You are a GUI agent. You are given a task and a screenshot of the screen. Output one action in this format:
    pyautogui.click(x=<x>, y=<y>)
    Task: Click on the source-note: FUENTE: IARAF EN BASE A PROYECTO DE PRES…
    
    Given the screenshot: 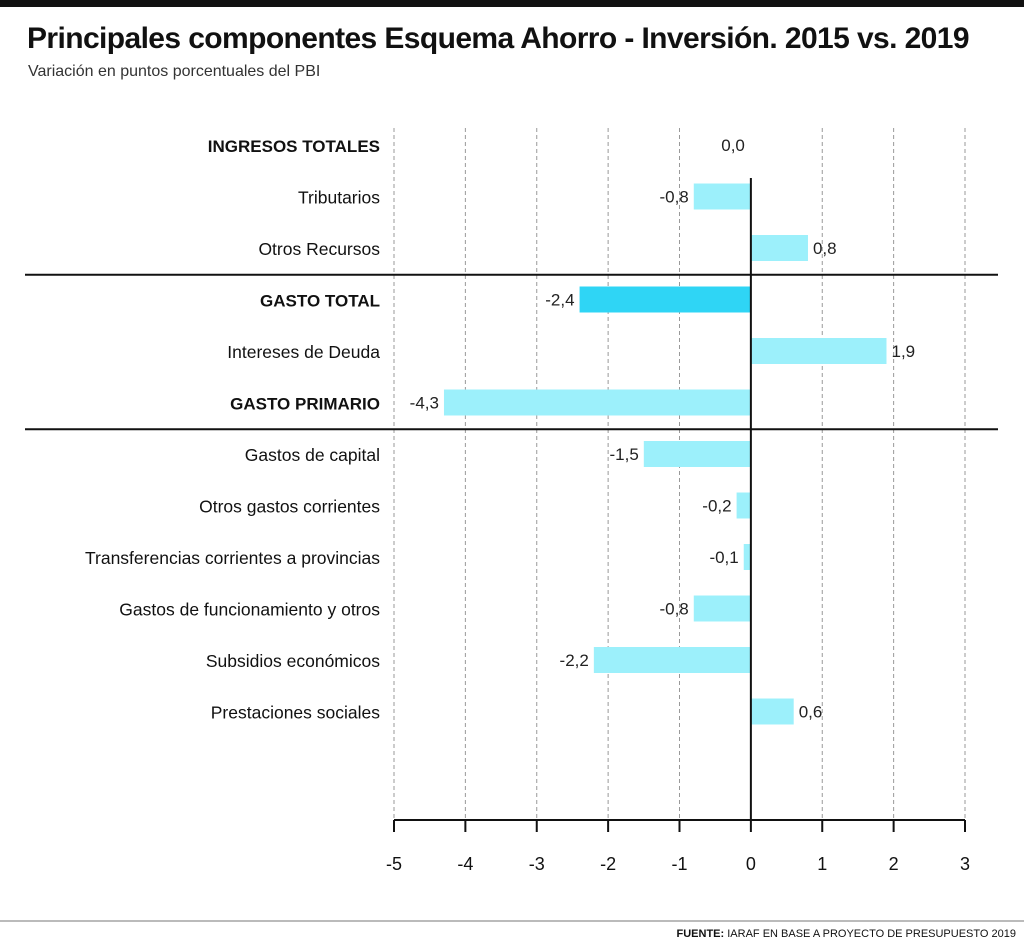 What is the action you would take?
    pyautogui.click(x=846, y=934)
    